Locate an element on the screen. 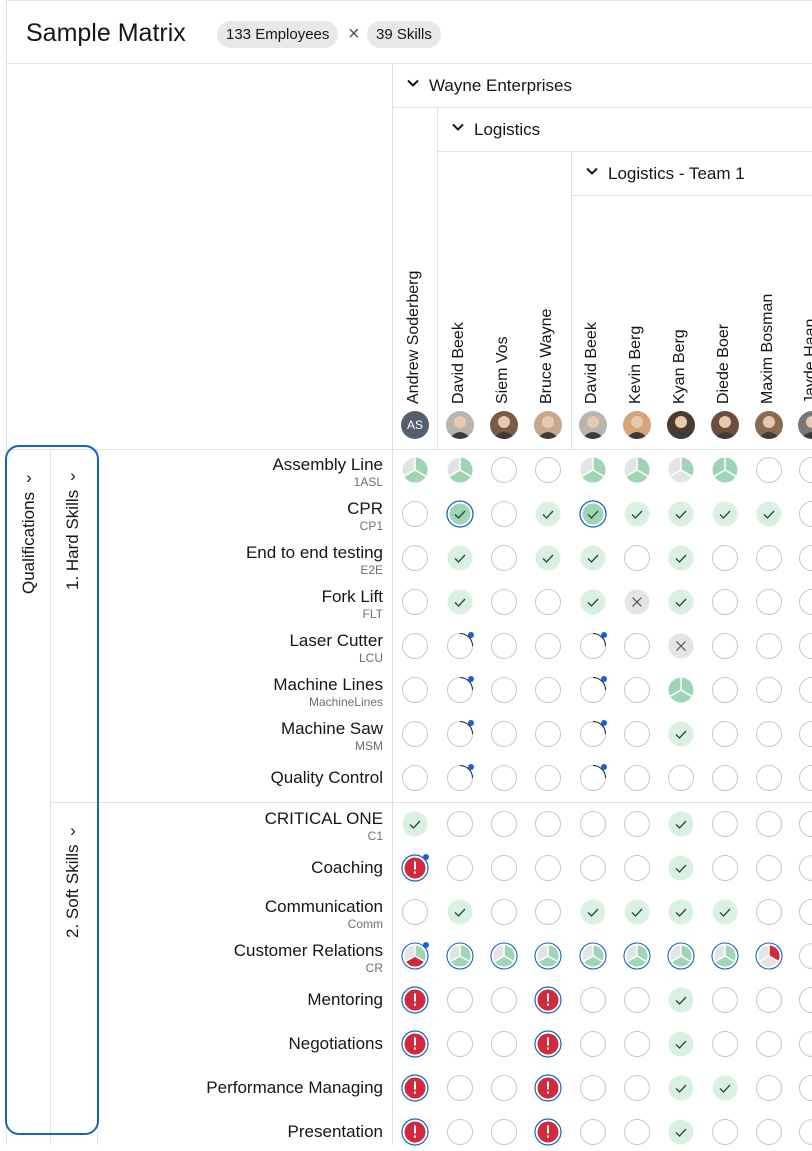 The width and height of the screenshot is (812, 1151). skill-name: CRITICAL ONE is located at coordinates (324, 819).